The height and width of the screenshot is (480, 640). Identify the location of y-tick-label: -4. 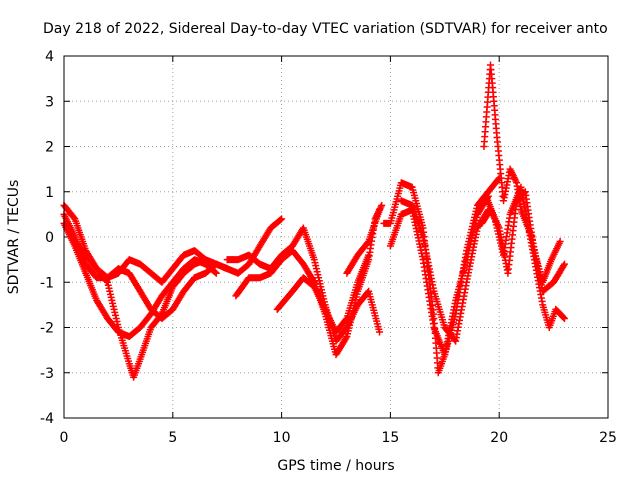
(47, 419).